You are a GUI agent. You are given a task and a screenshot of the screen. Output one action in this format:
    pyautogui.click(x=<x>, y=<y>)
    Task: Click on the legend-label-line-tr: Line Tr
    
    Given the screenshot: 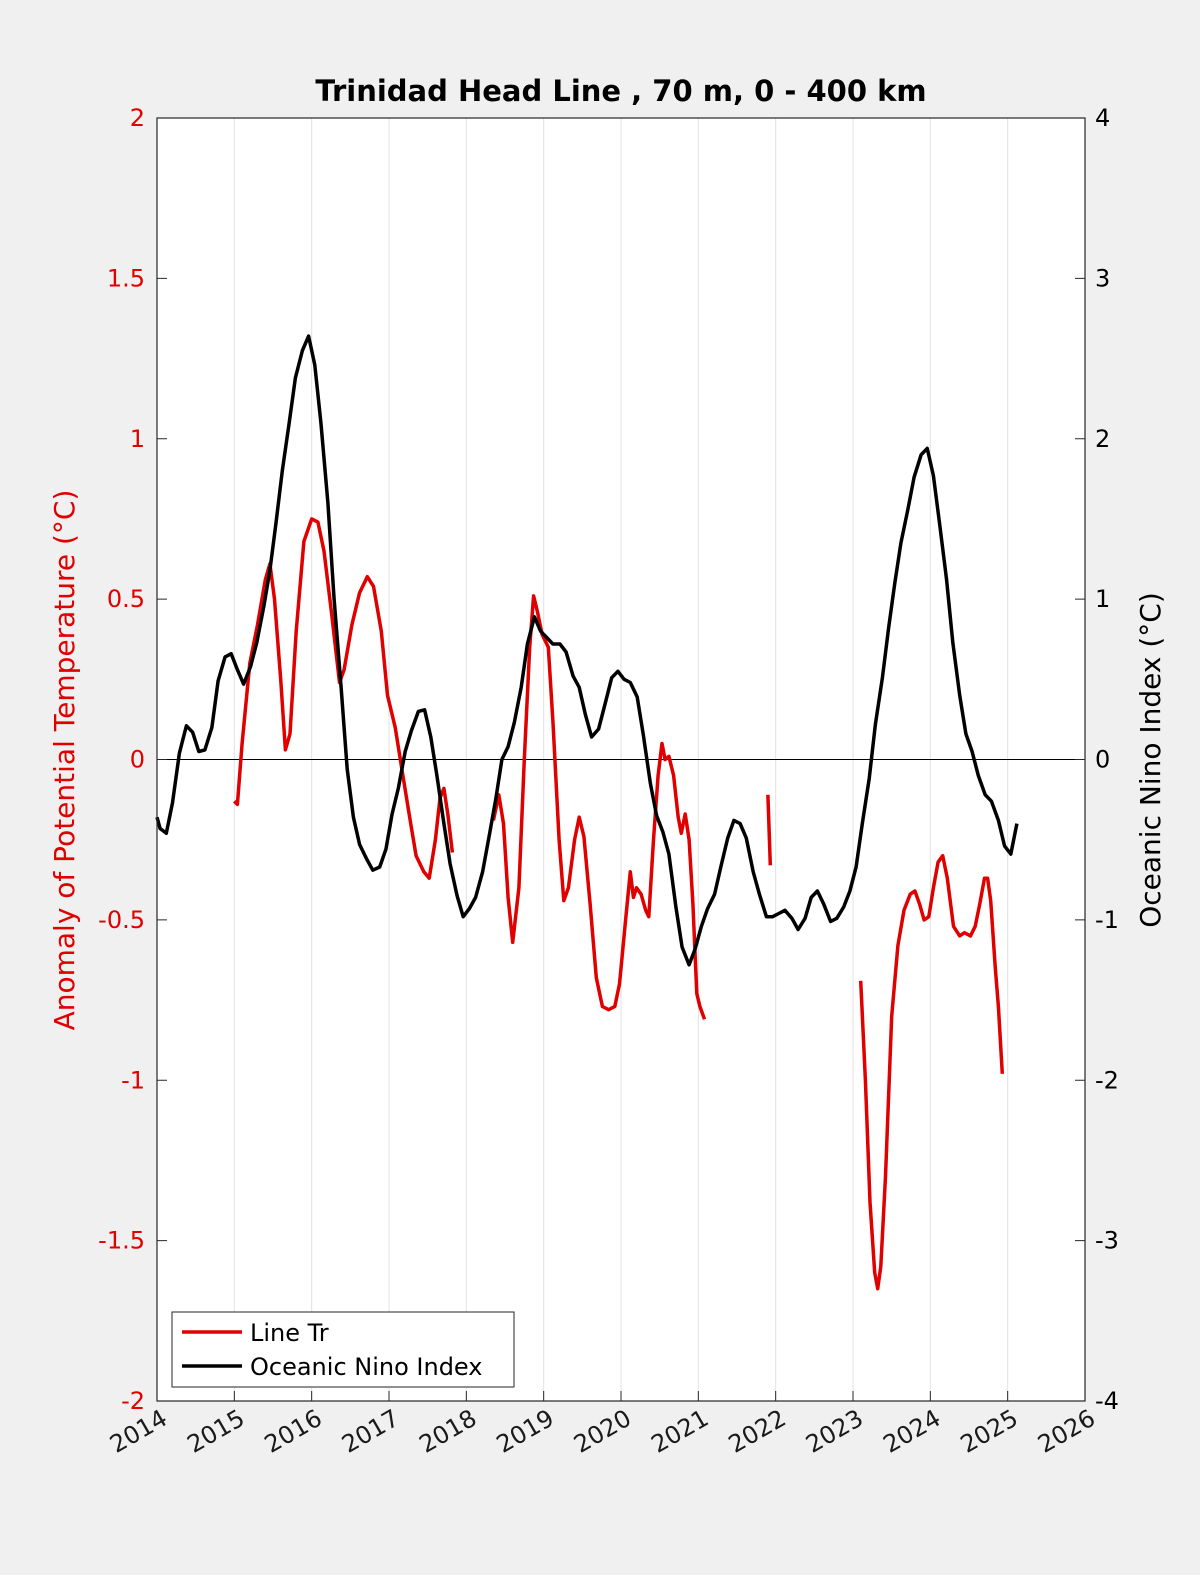 What is the action you would take?
    pyautogui.click(x=289, y=1333)
    